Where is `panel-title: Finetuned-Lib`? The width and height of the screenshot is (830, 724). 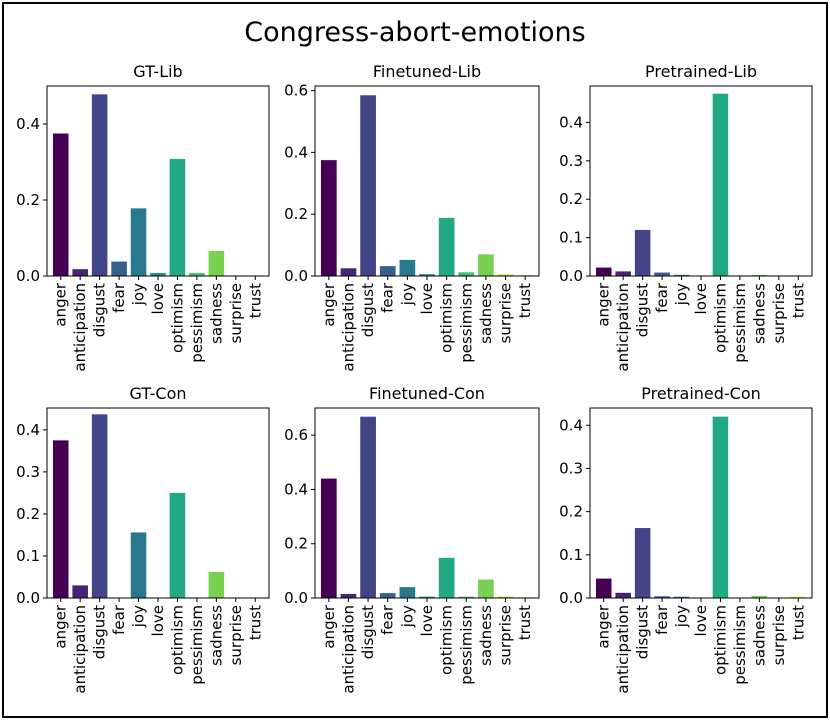
panel-title: Finetuned-Lib is located at coordinates (427, 71).